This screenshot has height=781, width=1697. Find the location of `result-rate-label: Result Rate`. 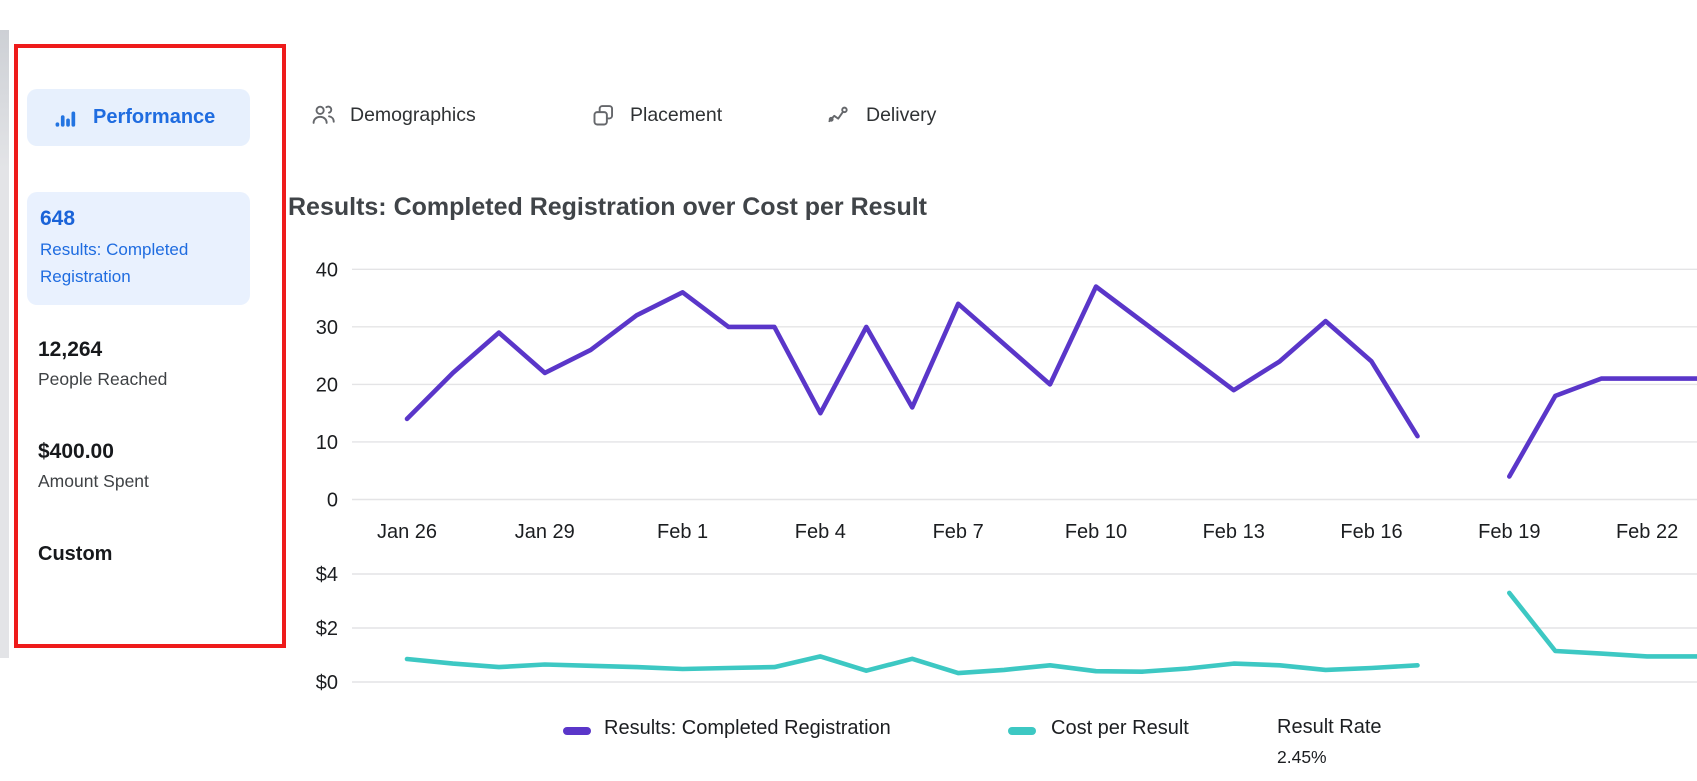

result-rate-label: Result Rate is located at coordinates (1329, 727).